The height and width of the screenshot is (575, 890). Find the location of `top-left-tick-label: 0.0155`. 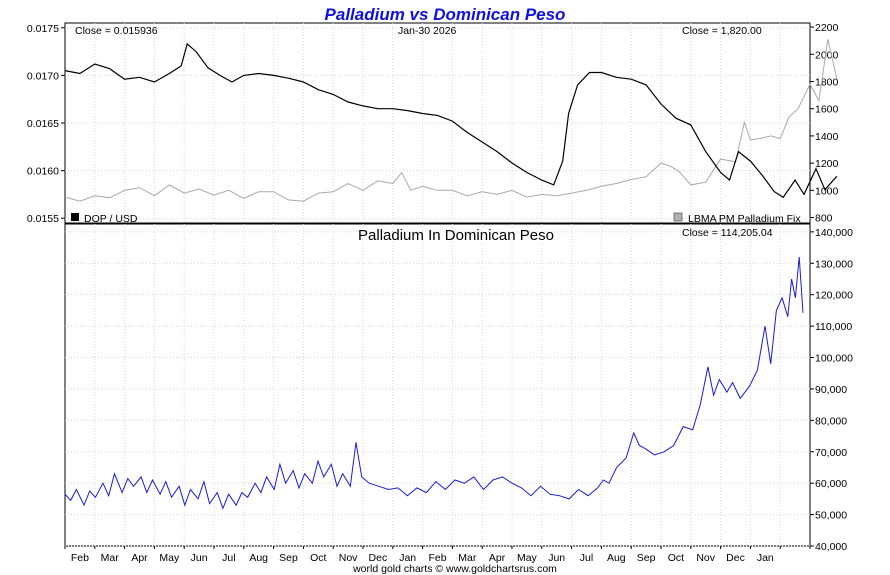

top-left-tick-label: 0.0155 is located at coordinates (43, 219).